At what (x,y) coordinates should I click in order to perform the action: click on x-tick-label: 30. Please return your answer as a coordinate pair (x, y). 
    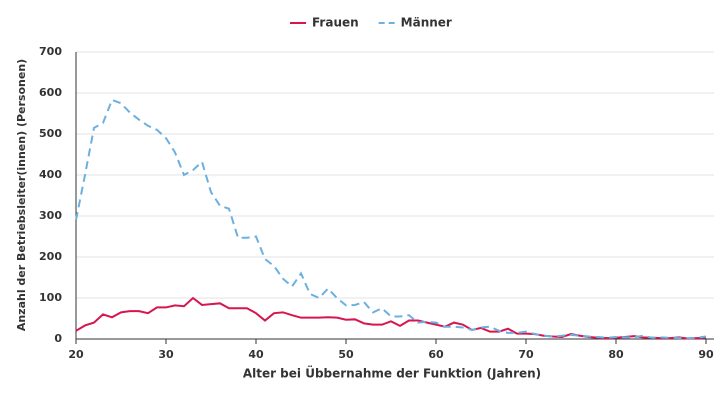
    Looking at the image, I should click on (166, 354).